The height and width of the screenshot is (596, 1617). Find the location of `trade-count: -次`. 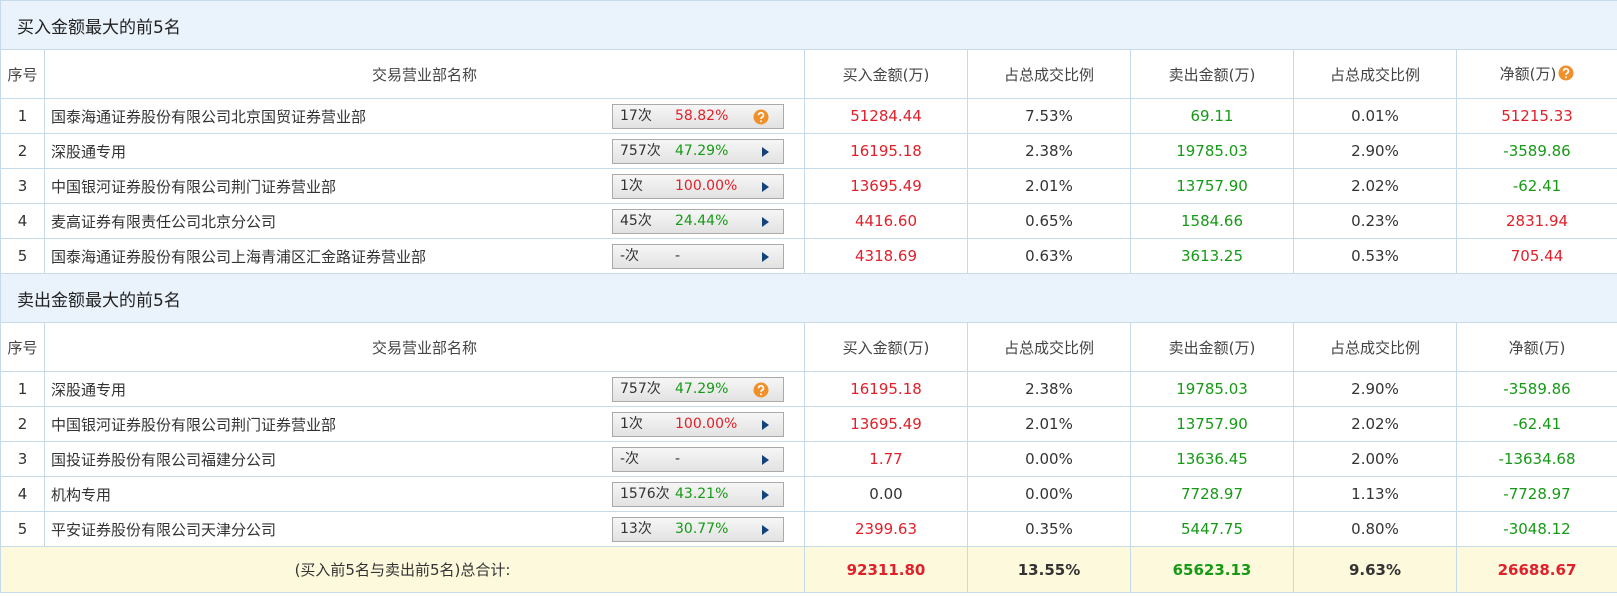

trade-count: -次 is located at coordinates (630, 256).